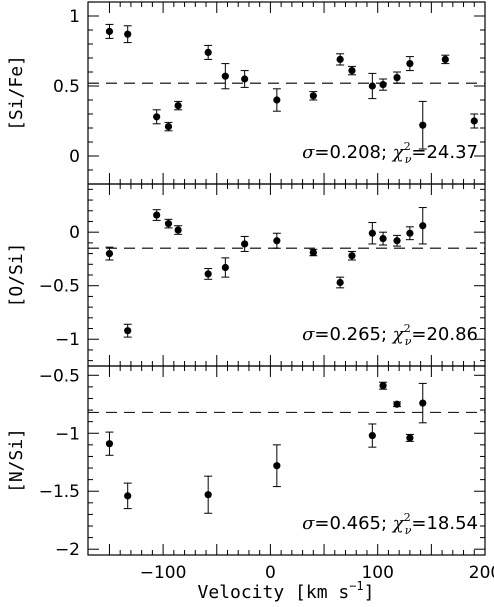 This screenshot has width=494, height=607. What do you see at coordinates (285, 591) in the screenshot?
I see `x-axis-label: Velocity [km s−1]` at bounding box center [285, 591].